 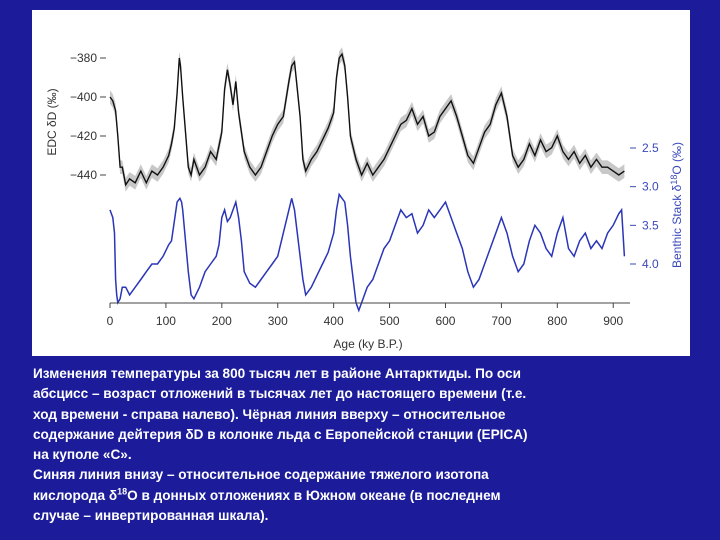 I want to click on left-axis-title: EDC δD (‰), so click(x=52, y=121).